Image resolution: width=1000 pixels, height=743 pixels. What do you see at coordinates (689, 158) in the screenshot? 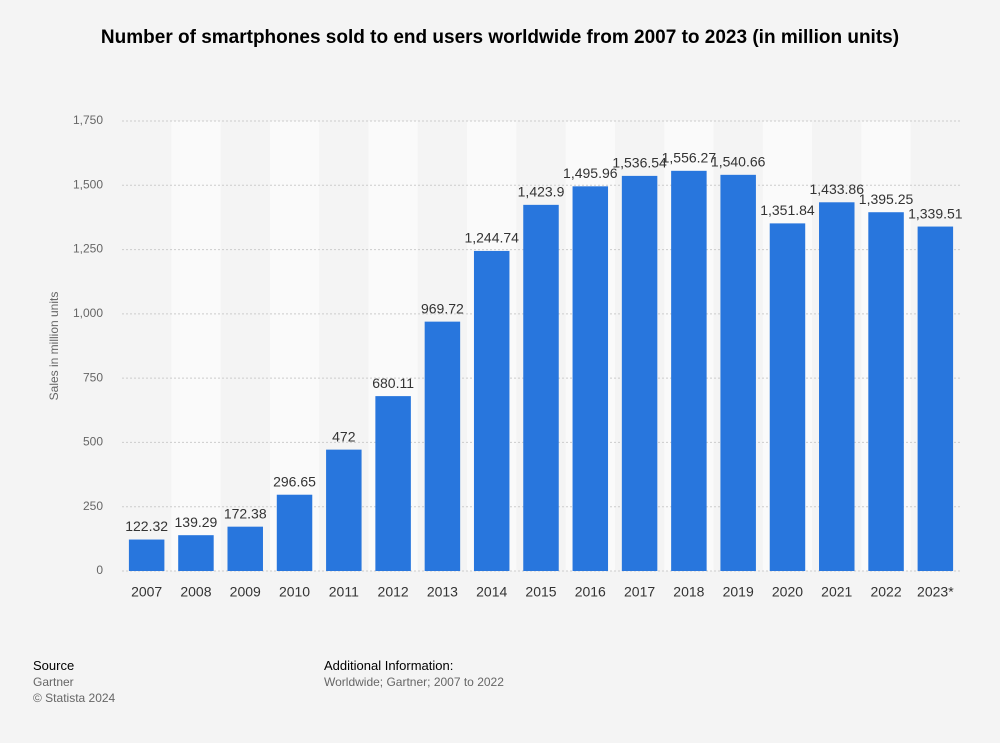
I see `value-label: 1,556.27` at bounding box center [689, 158].